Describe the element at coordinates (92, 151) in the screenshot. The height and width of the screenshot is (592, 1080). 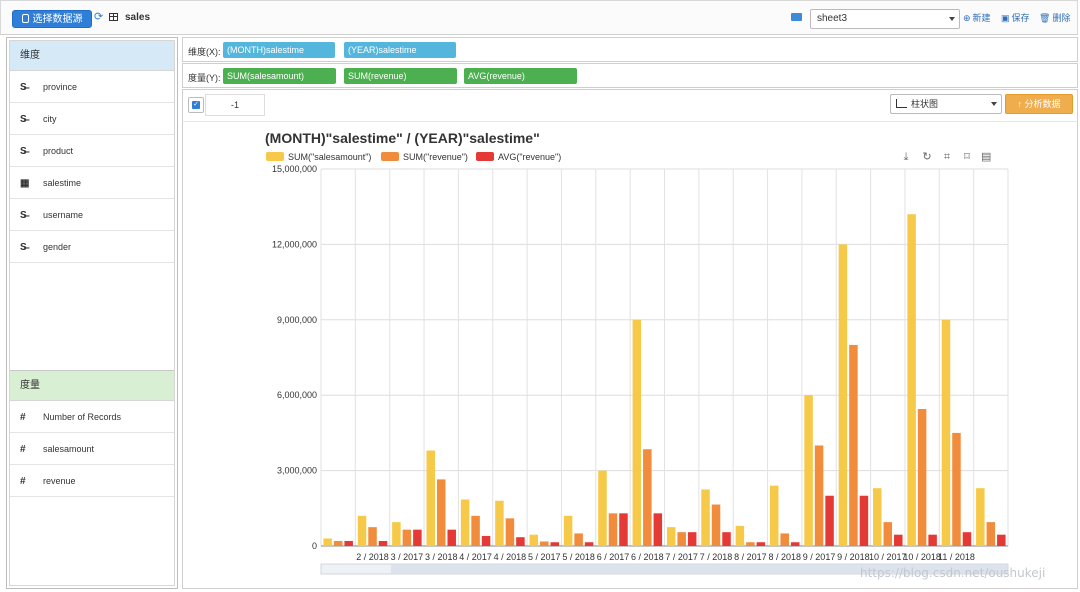
I see `field-dimensions-product: S̶ product` at that location.